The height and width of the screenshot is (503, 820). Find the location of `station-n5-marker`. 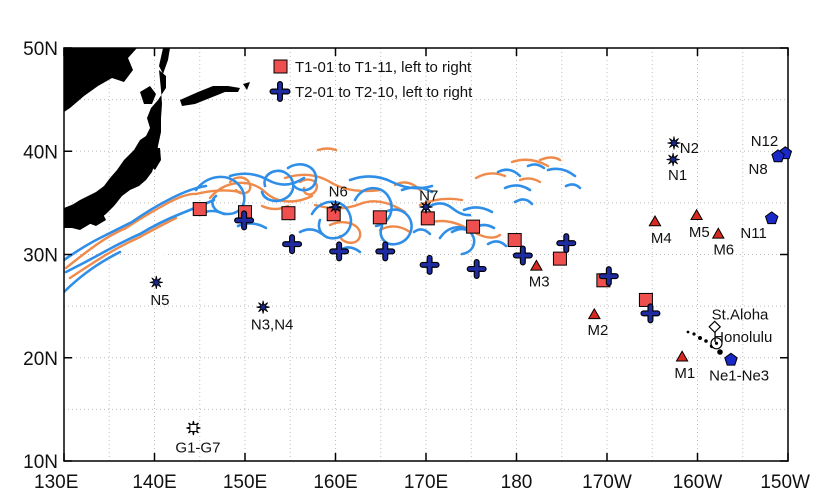

station-n5-marker is located at coordinates (156, 282).